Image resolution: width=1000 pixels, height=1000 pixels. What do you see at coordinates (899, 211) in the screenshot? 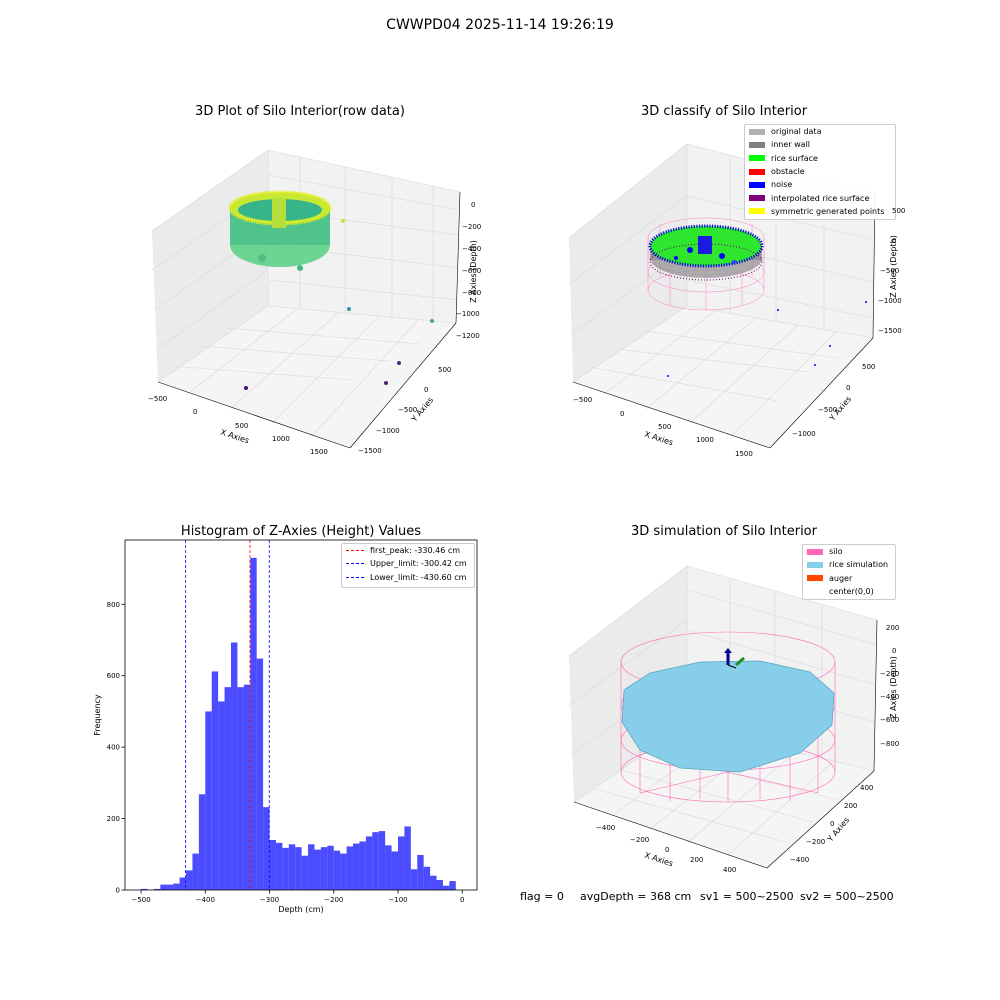
I see `classify-ztick-0: 500` at bounding box center [899, 211].